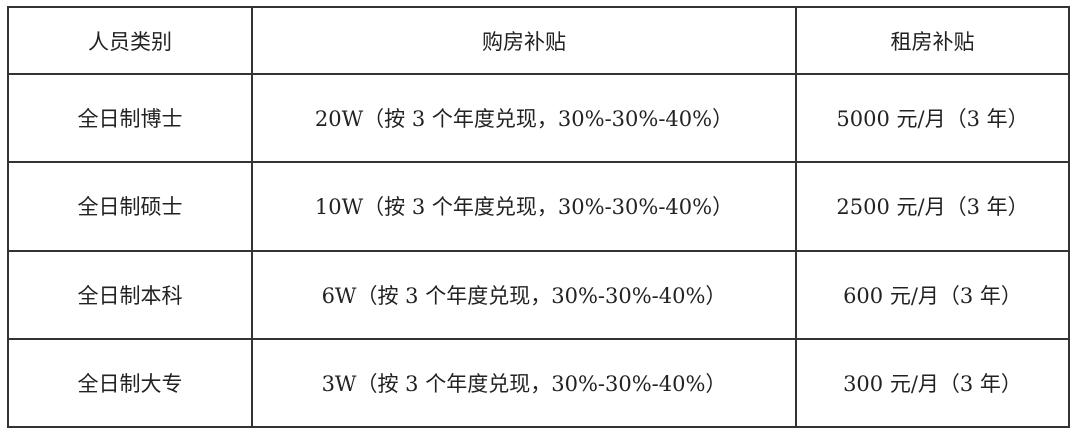 The height and width of the screenshot is (436, 1080). What do you see at coordinates (130, 294) in the screenshot?
I see `cell-category: 全日制本科` at bounding box center [130, 294].